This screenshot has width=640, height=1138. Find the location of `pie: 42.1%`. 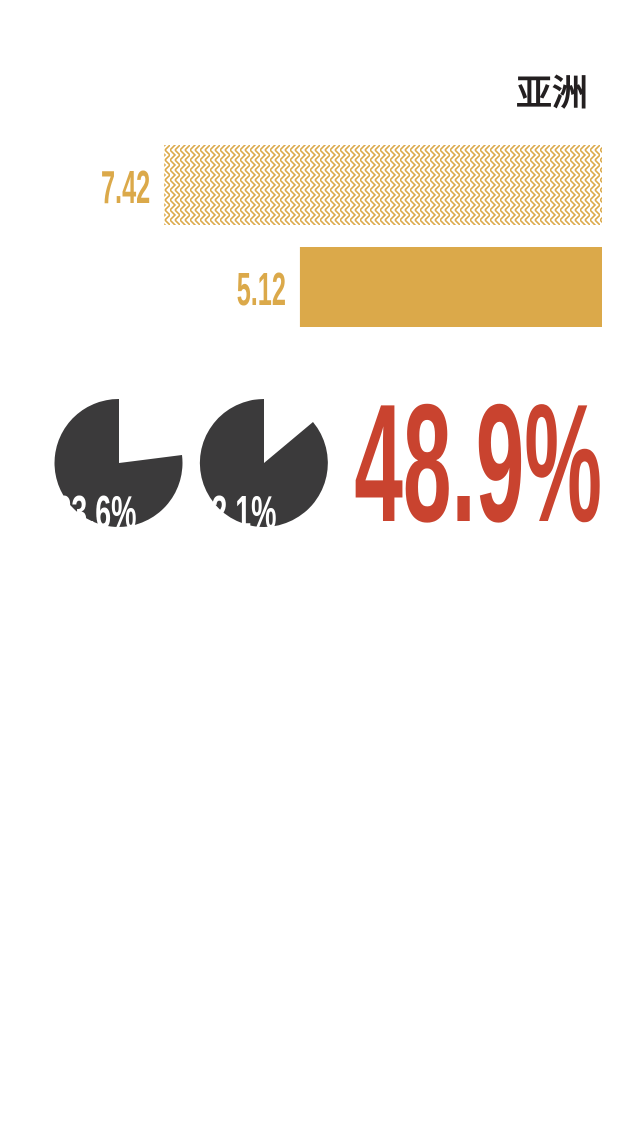

pie: 42.1% is located at coordinates (262, 468).